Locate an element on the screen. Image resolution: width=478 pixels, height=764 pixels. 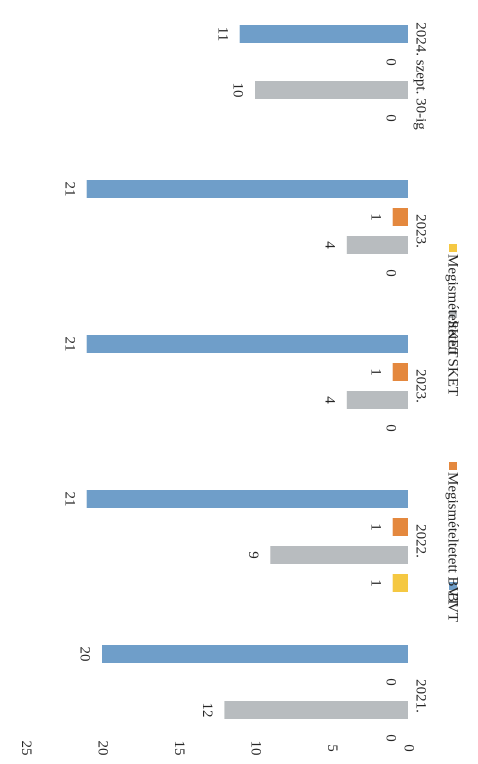
data-label: 9 is located at coordinates (253, 555).